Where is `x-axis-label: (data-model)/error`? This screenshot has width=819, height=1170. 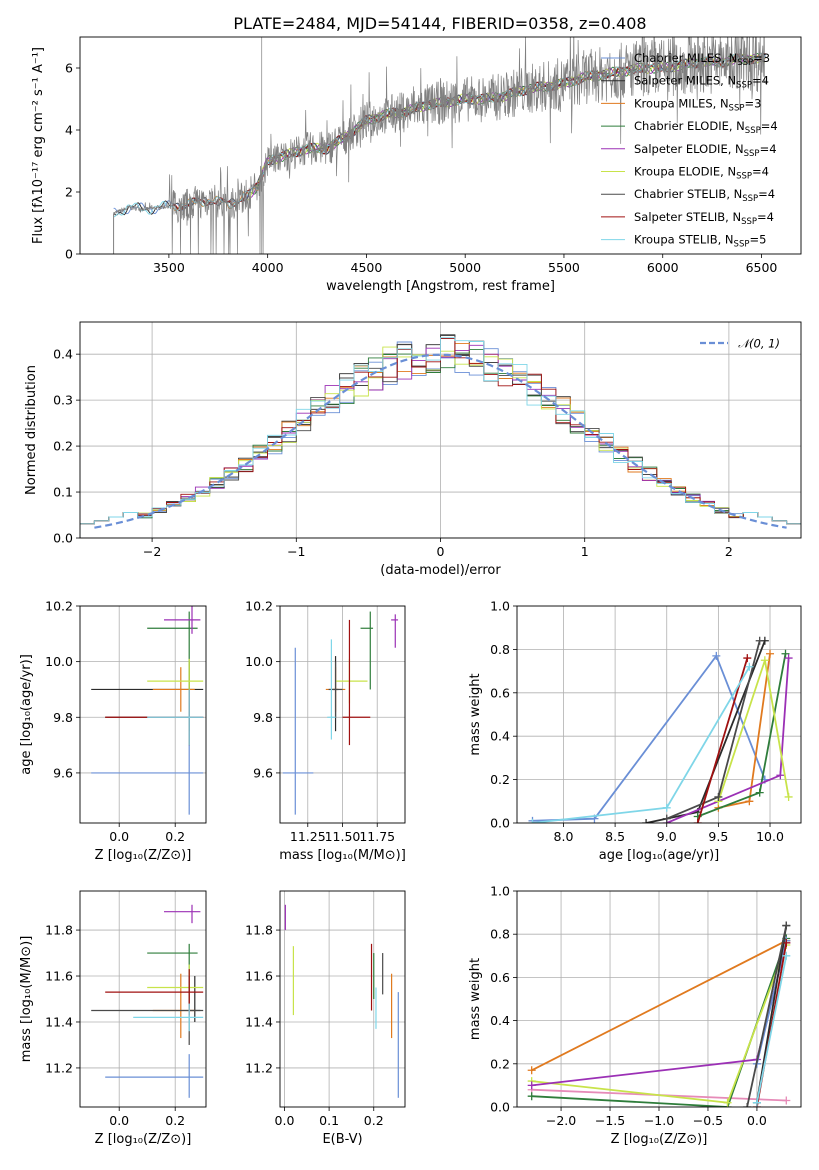
x-axis-label: (data-model)/error is located at coordinates (440, 570).